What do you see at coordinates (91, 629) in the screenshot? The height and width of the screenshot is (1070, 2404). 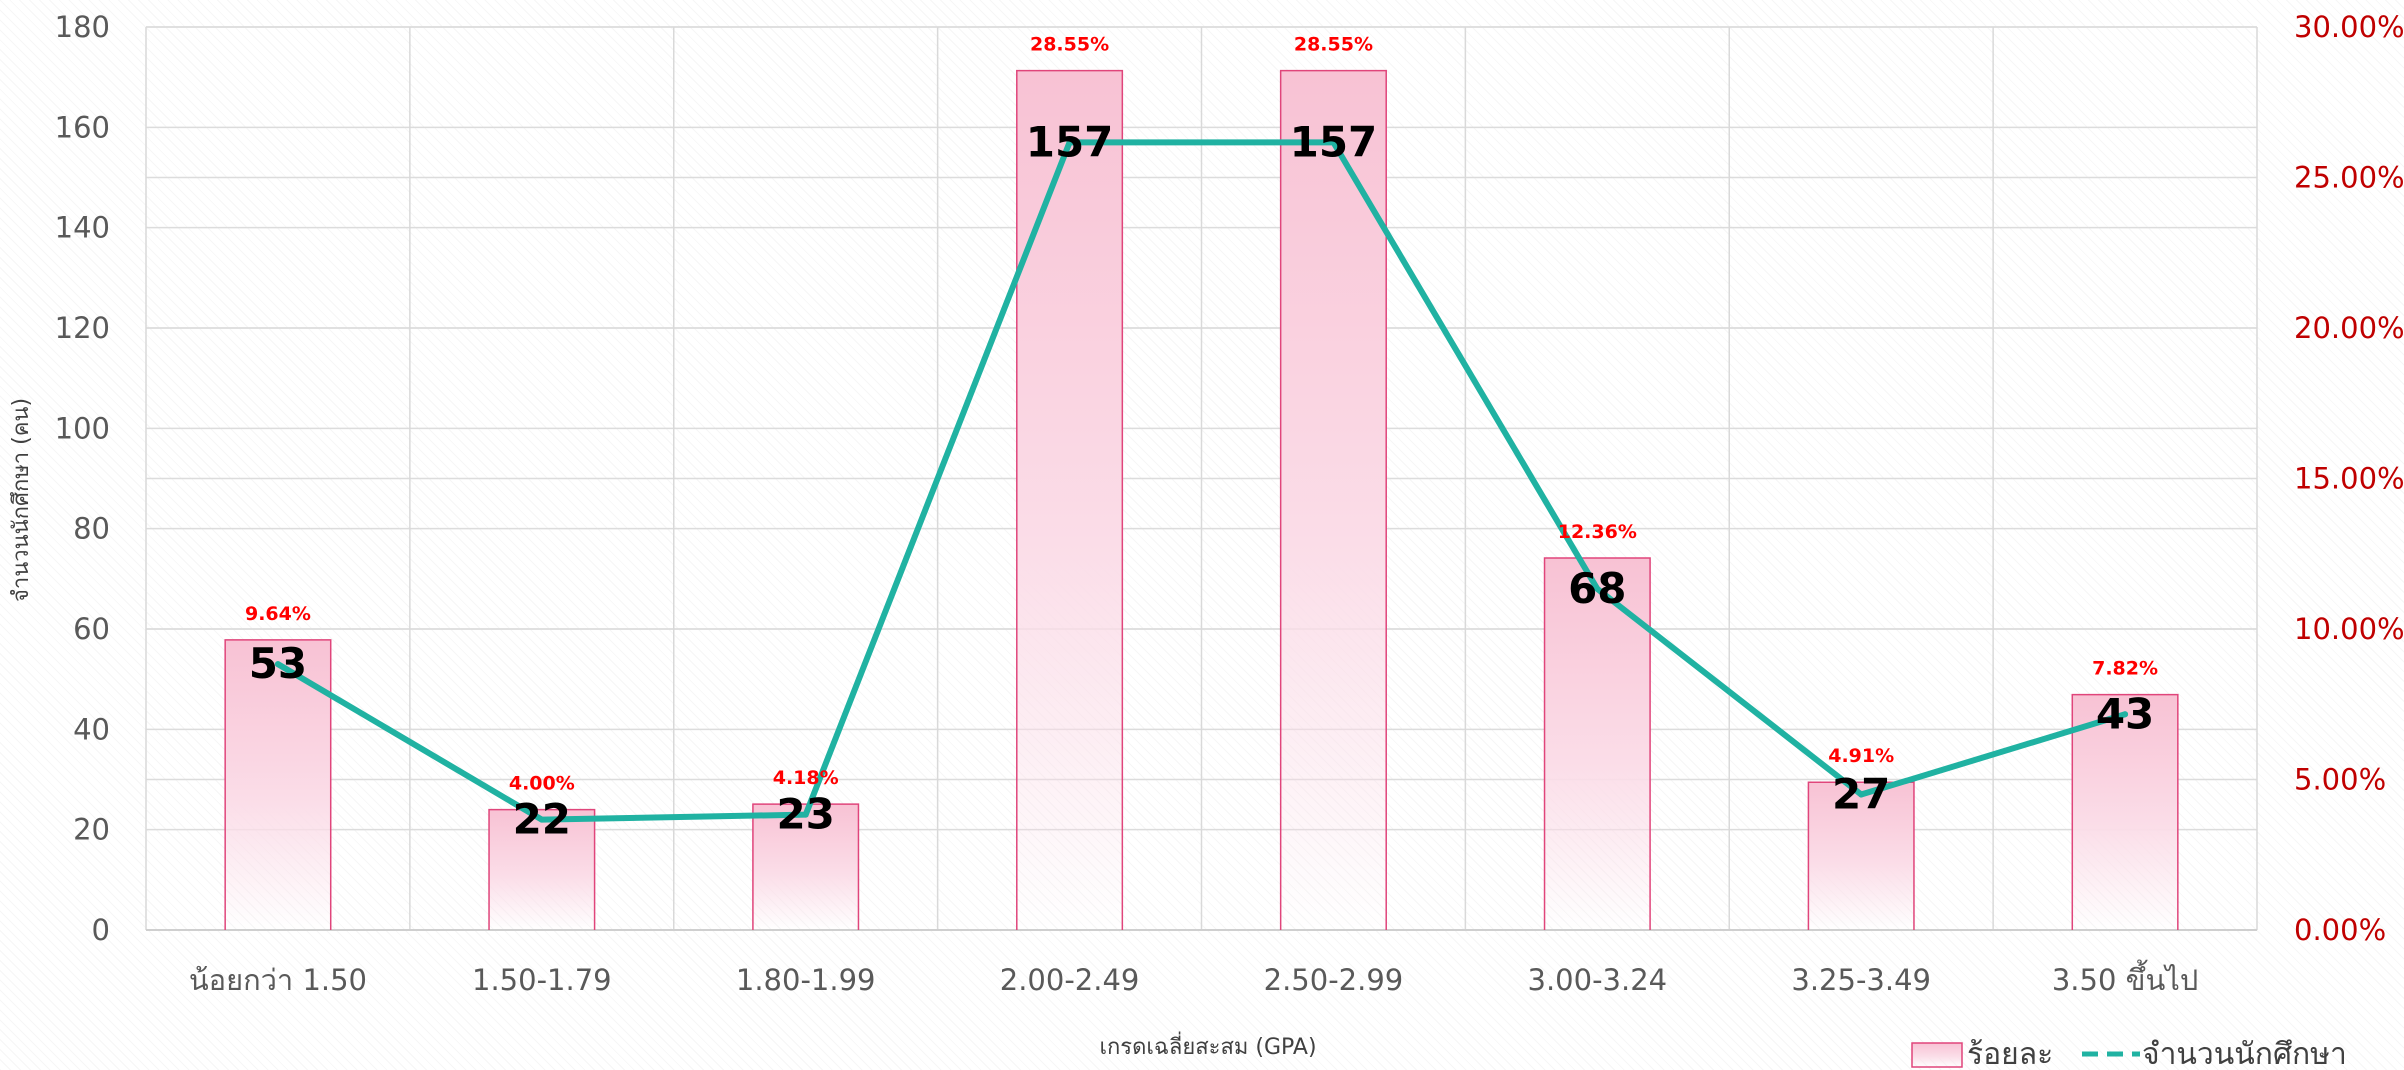 I see `y-tick-label: 60` at bounding box center [91, 629].